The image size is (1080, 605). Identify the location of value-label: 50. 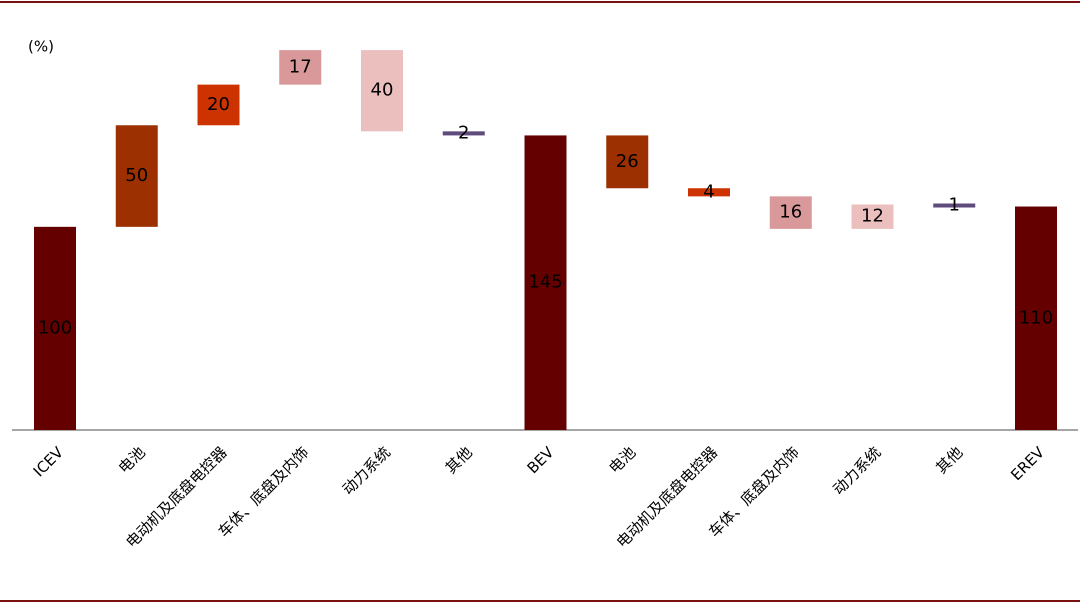
(136, 175).